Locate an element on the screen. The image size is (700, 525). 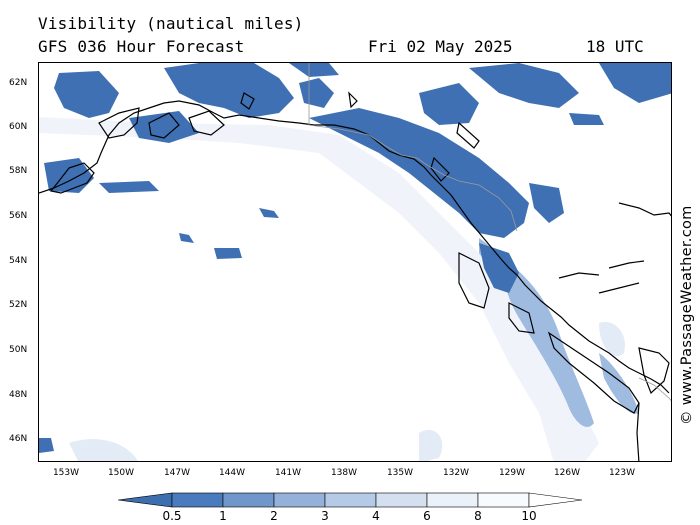
lat-label: 46N is located at coordinates (18, 439).